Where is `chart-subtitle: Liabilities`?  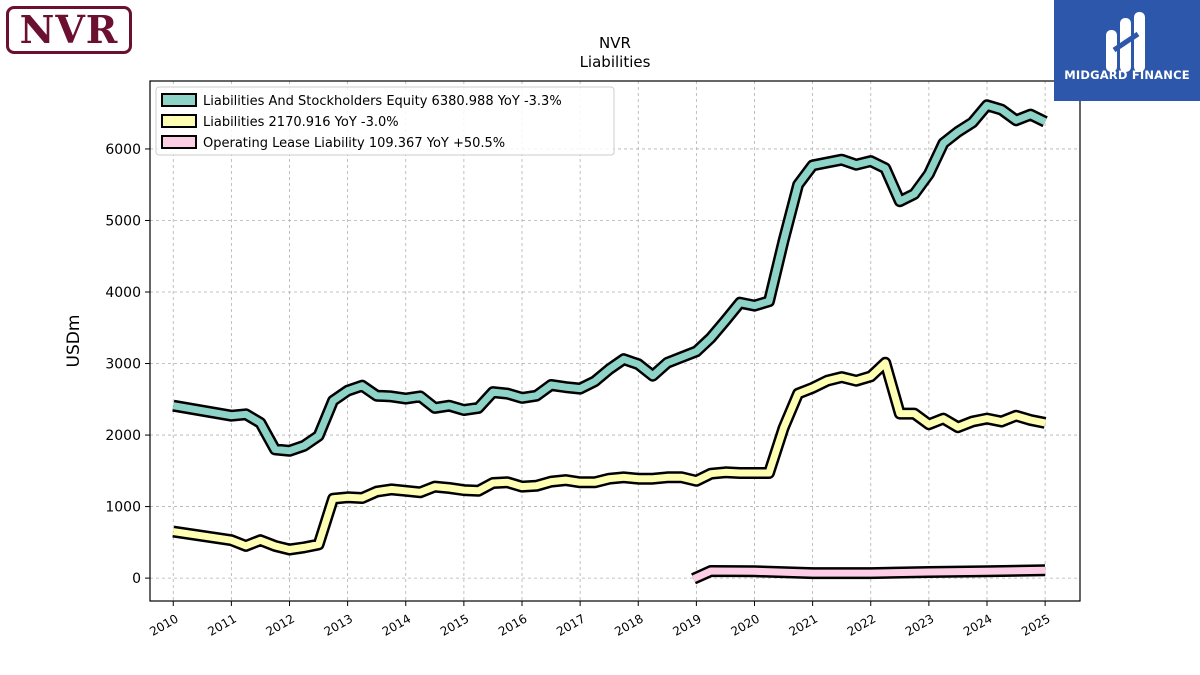 chart-subtitle: Liabilities is located at coordinates (615, 62).